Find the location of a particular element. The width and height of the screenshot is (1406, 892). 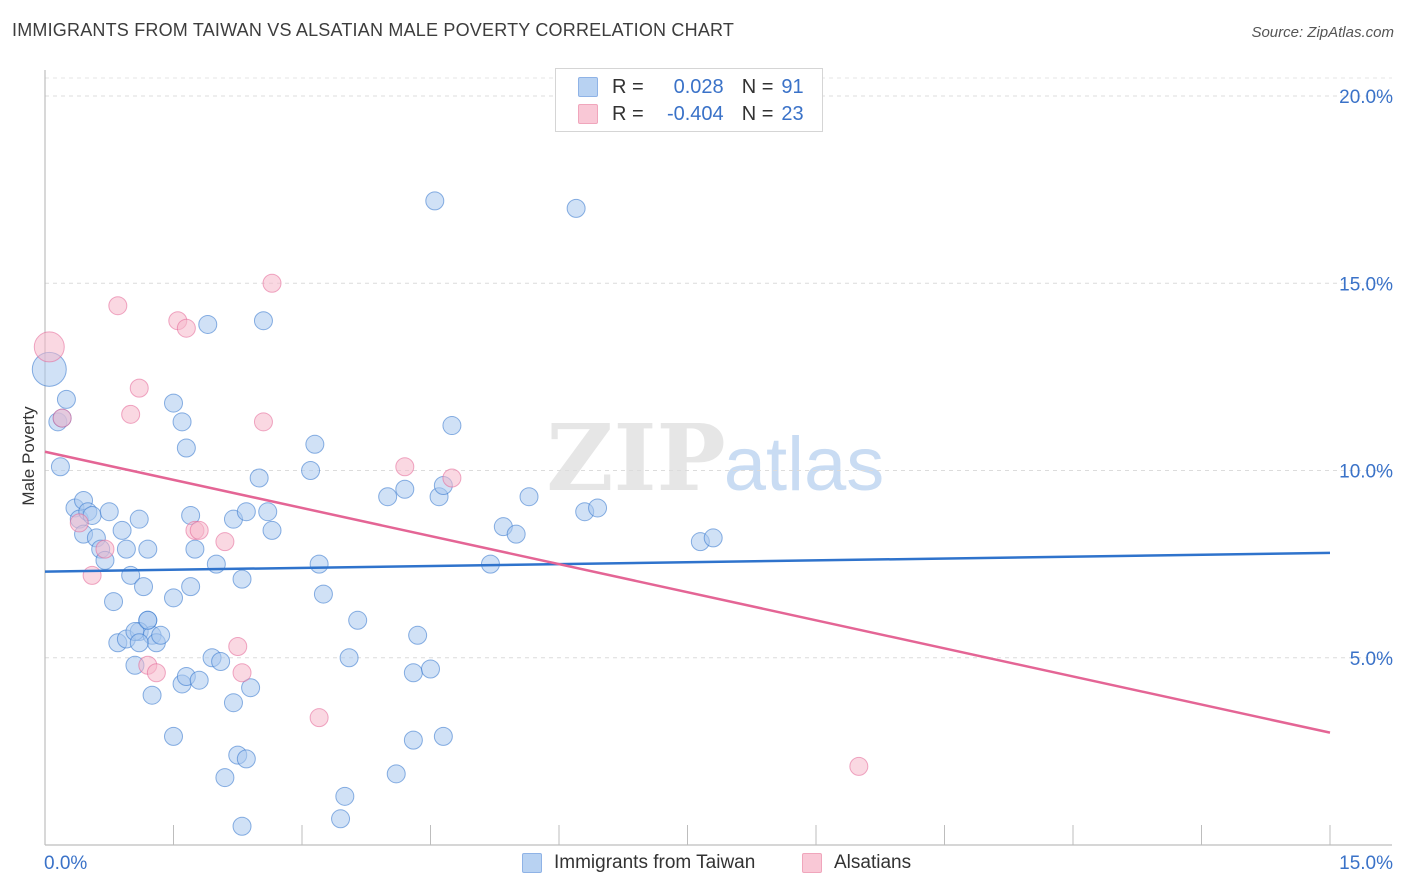

legend-row-alsatians: R = -0.404 N = 23 is located at coordinates (691, 114).